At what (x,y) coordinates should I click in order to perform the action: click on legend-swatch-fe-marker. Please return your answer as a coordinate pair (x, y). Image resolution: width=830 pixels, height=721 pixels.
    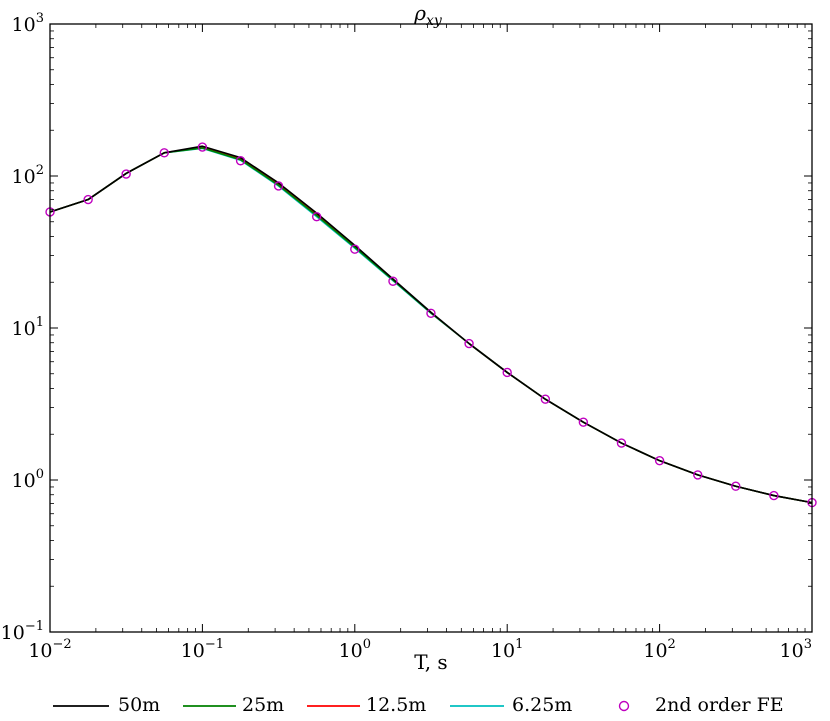
    Looking at the image, I should click on (624, 706).